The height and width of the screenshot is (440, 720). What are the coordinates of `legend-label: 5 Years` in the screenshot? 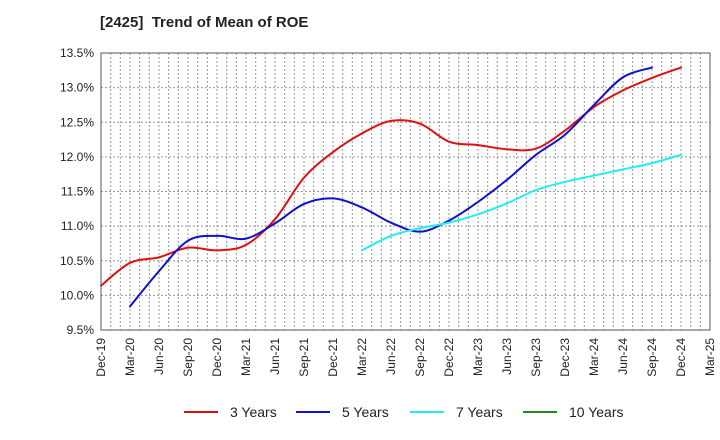 It's located at (365, 412).